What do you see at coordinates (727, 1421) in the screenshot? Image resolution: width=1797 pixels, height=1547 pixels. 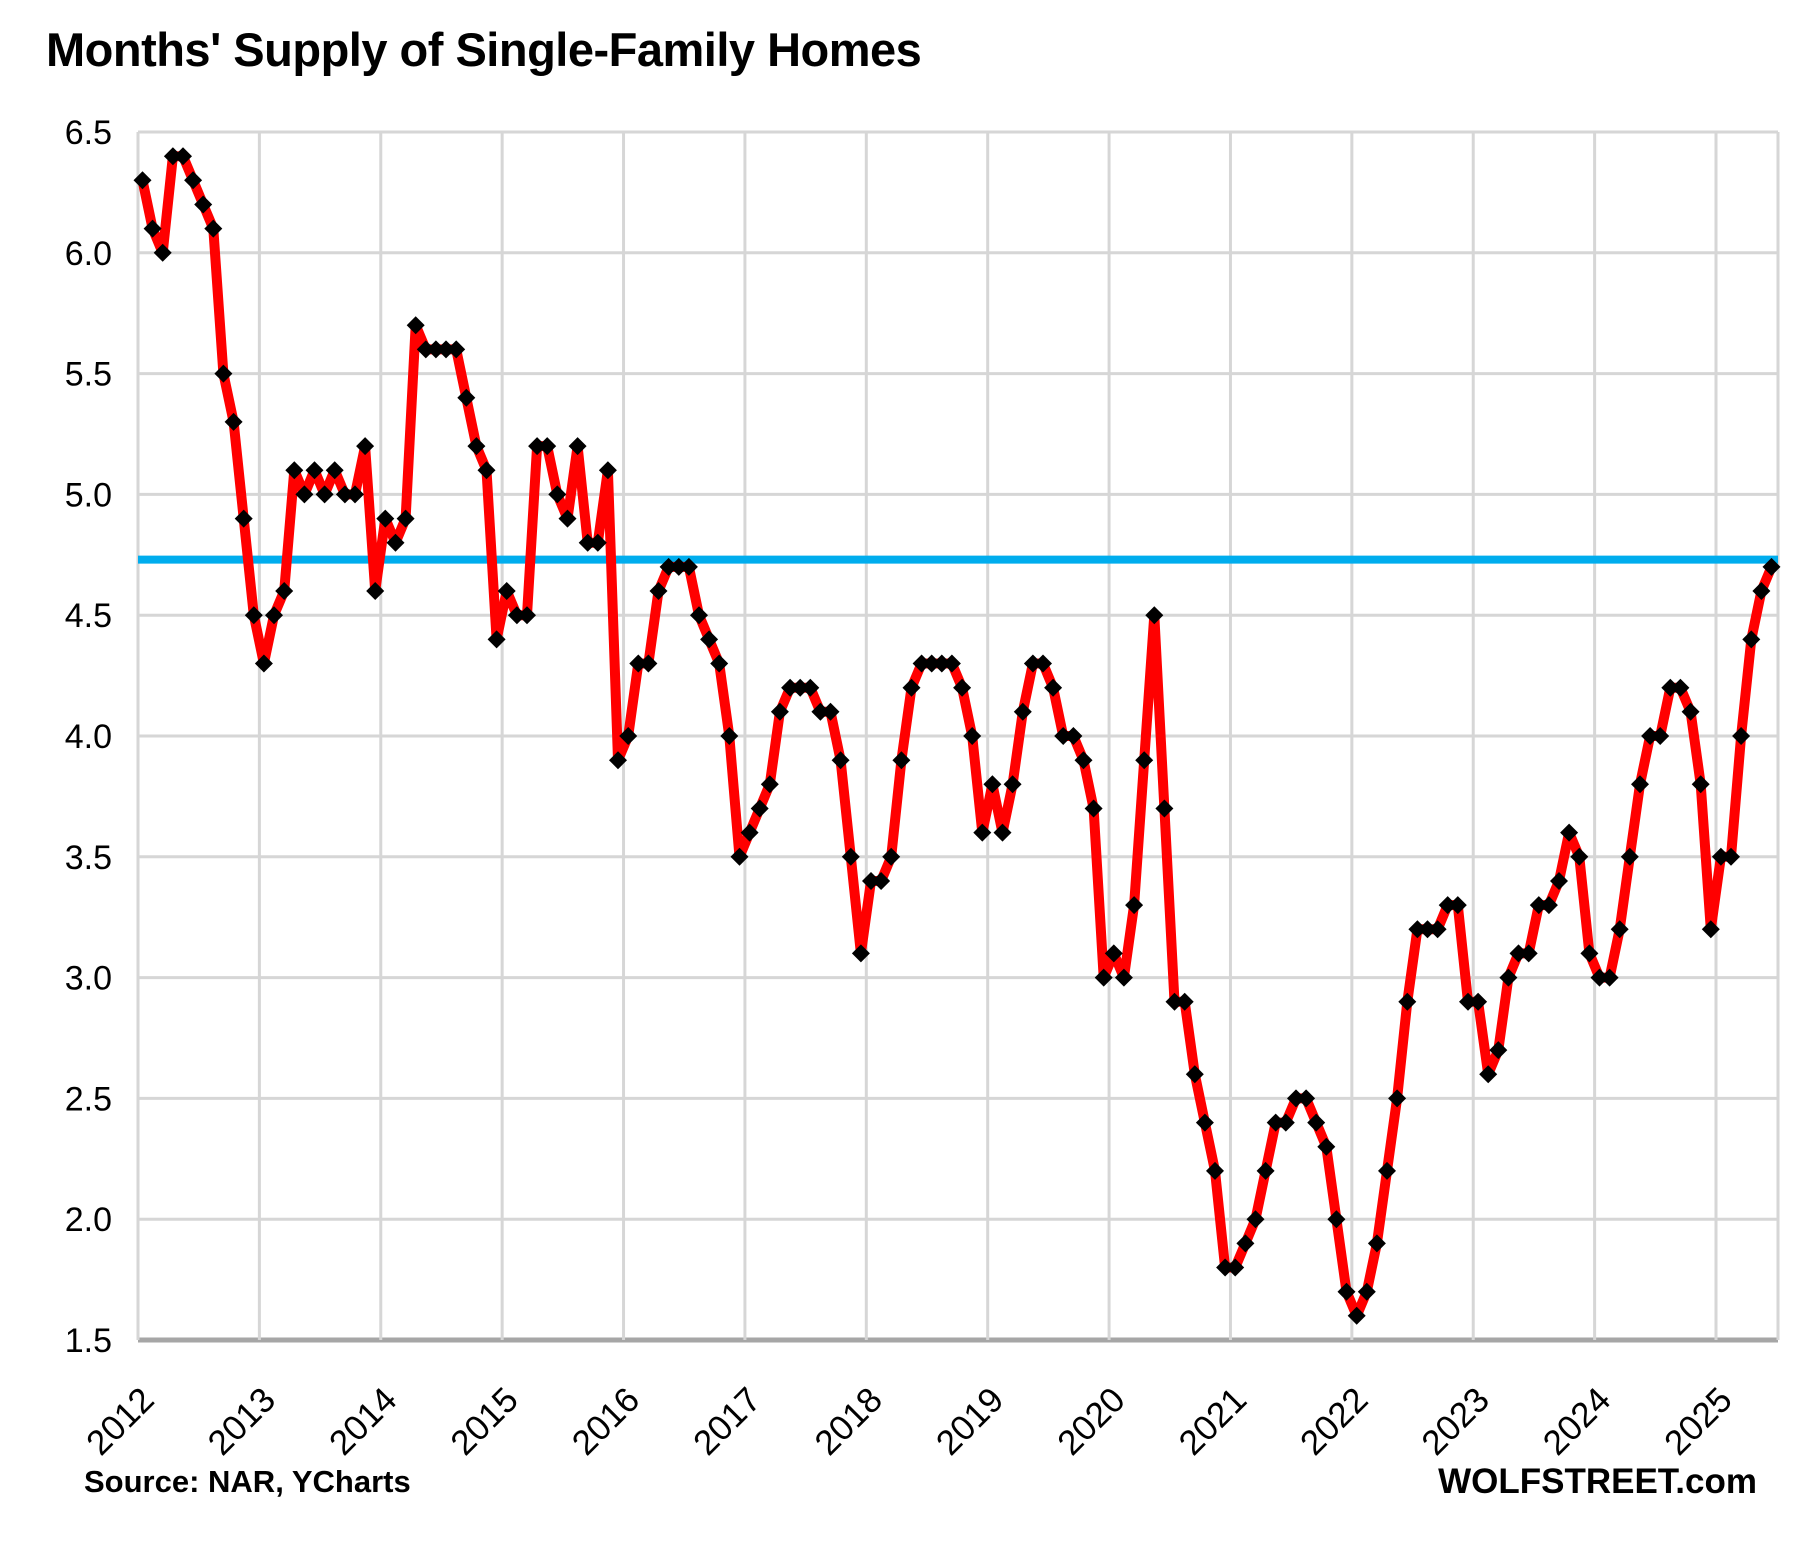 I see `x-tick-label: 2017` at bounding box center [727, 1421].